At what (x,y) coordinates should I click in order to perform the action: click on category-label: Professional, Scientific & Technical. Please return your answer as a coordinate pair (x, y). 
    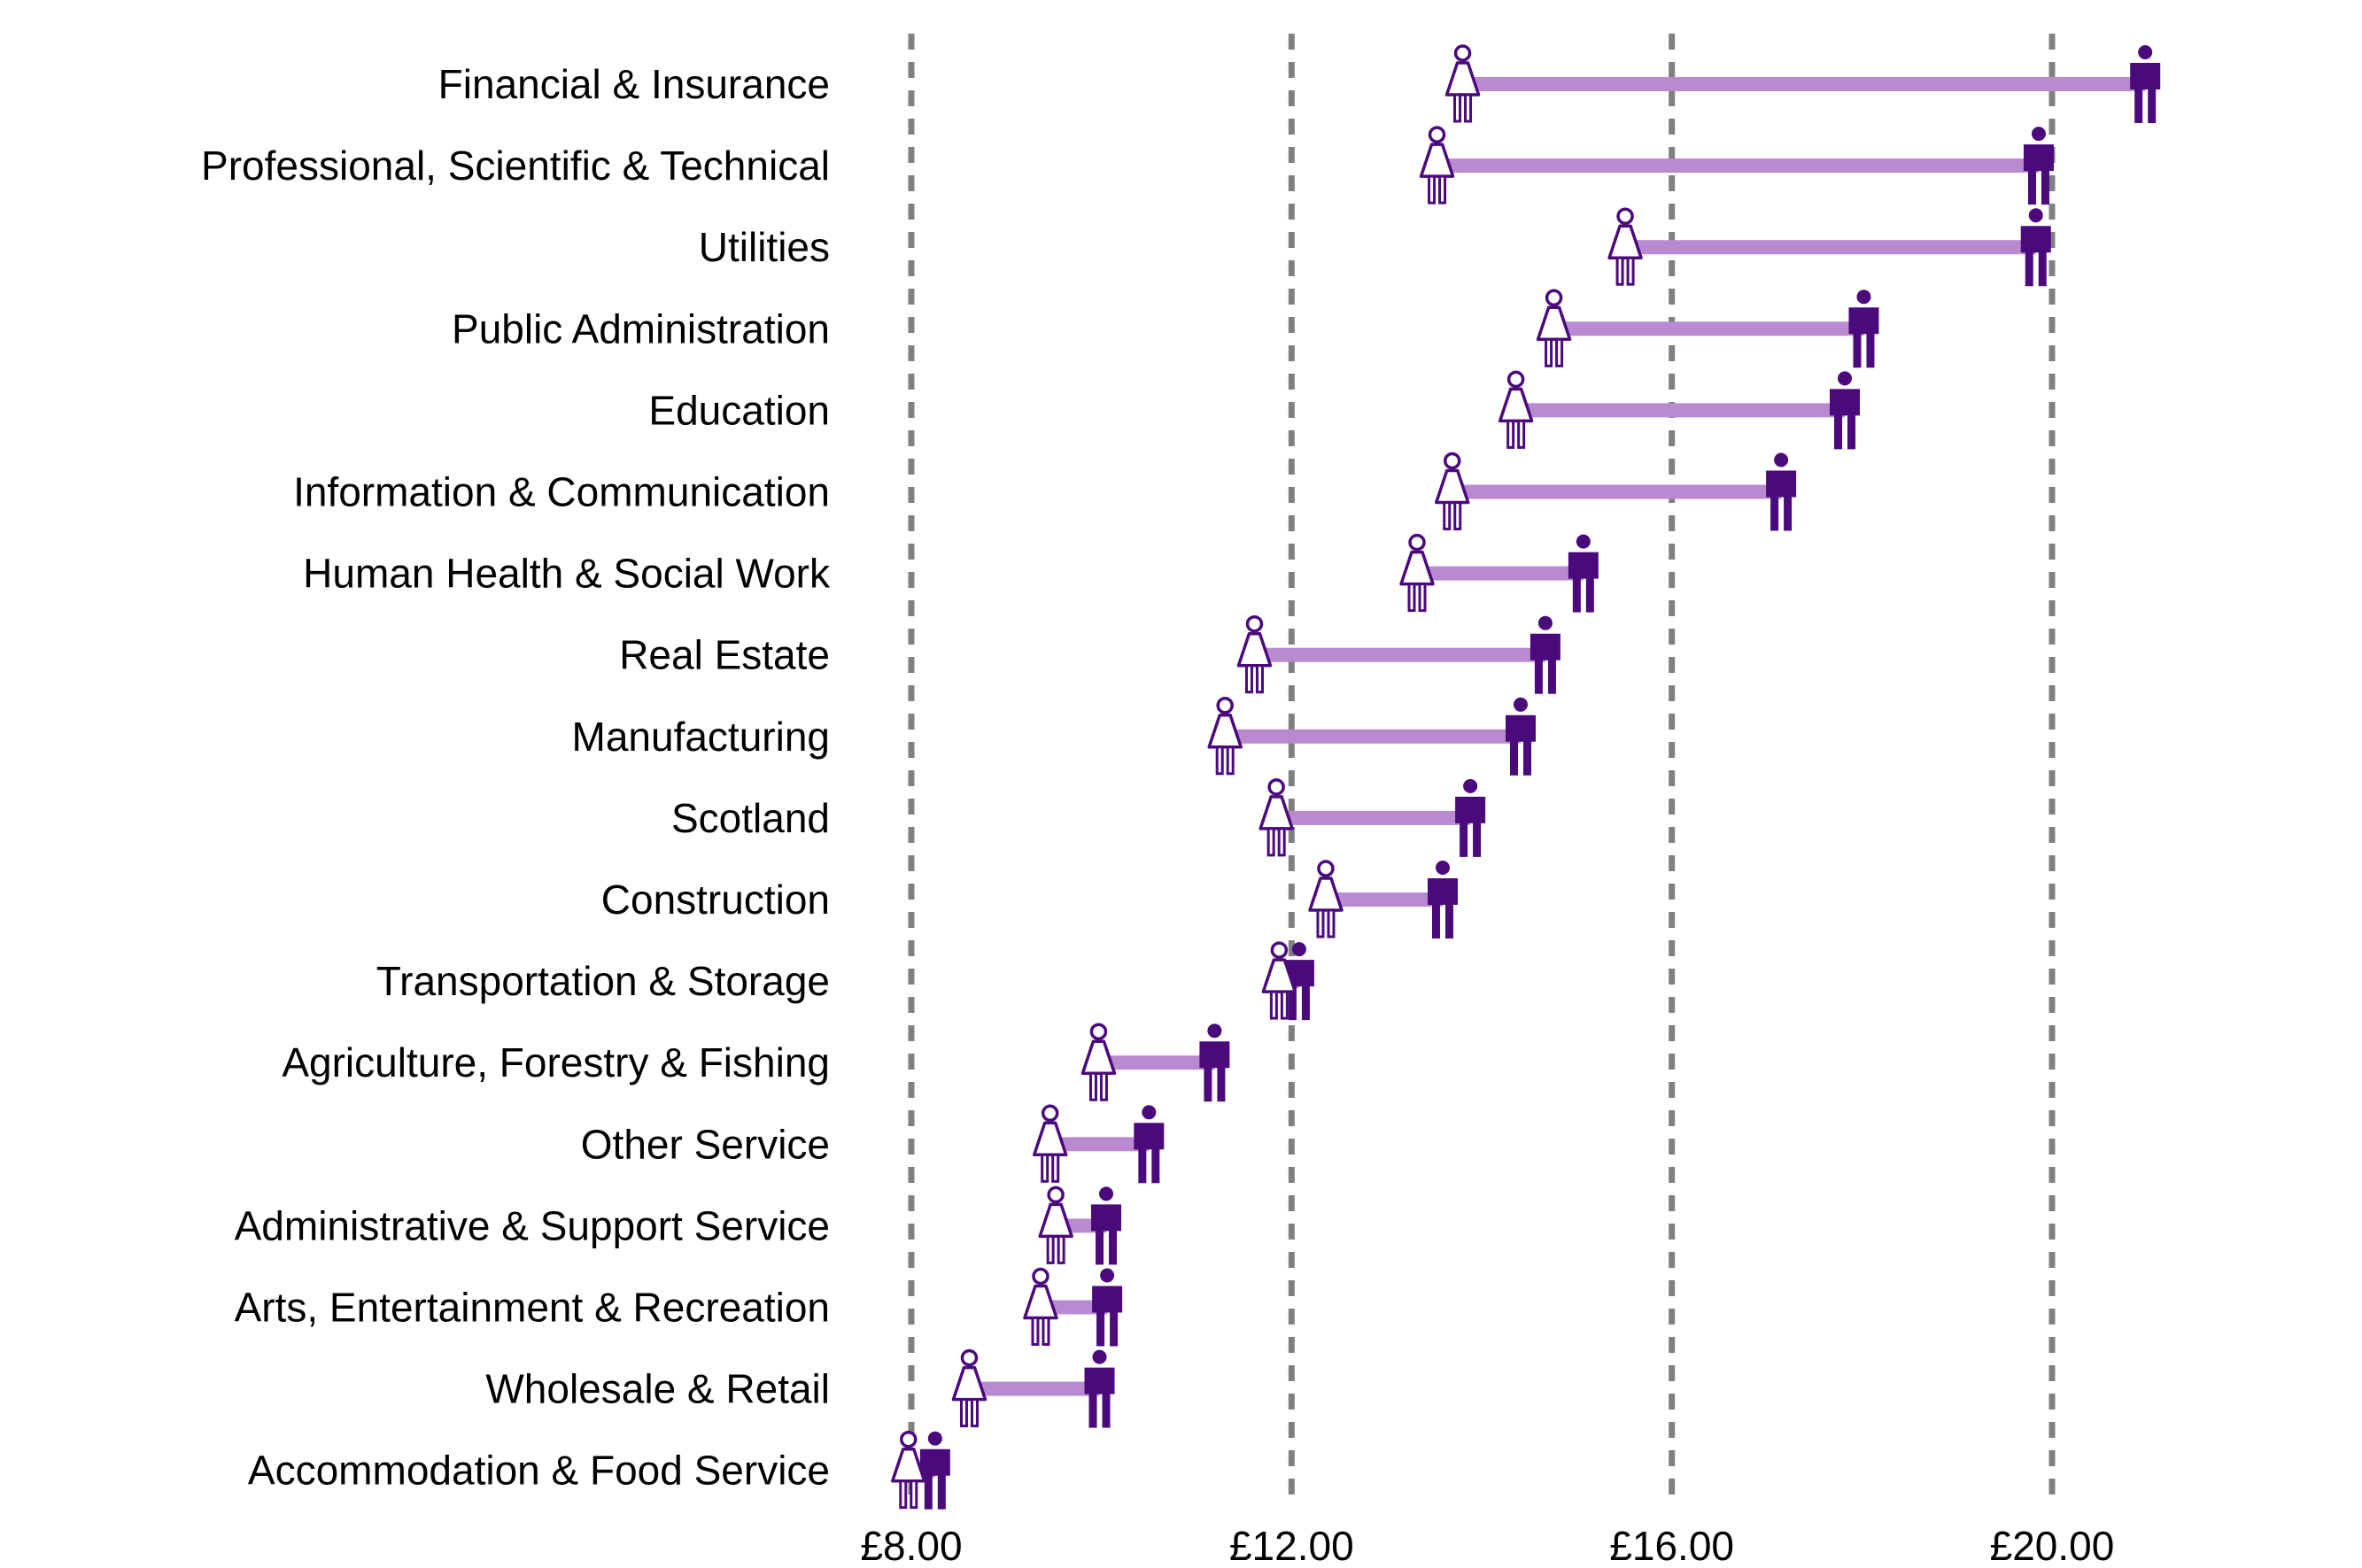
    Looking at the image, I should click on (515, 166).